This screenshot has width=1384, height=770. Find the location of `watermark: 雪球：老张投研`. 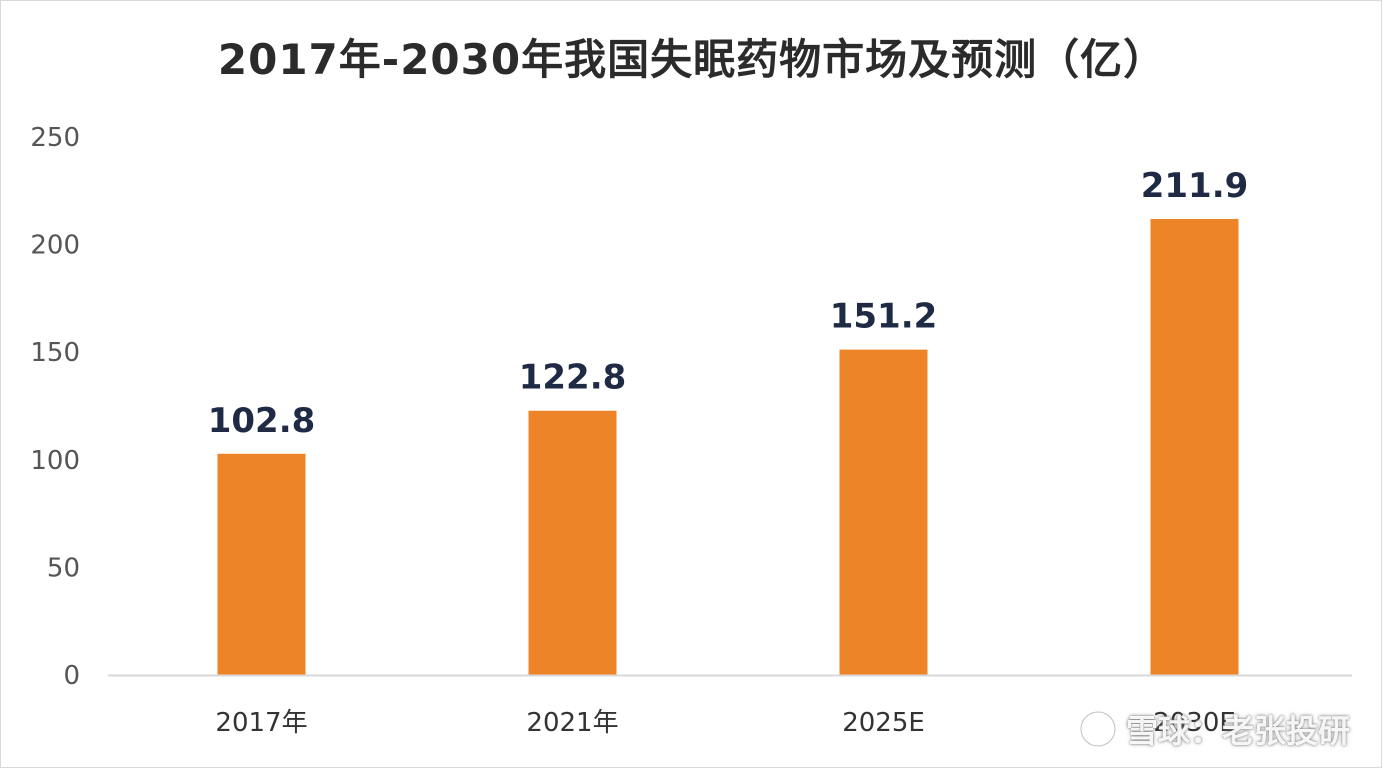

watermark: 雪球：老张投研 is located at coordinates (1214, 729).